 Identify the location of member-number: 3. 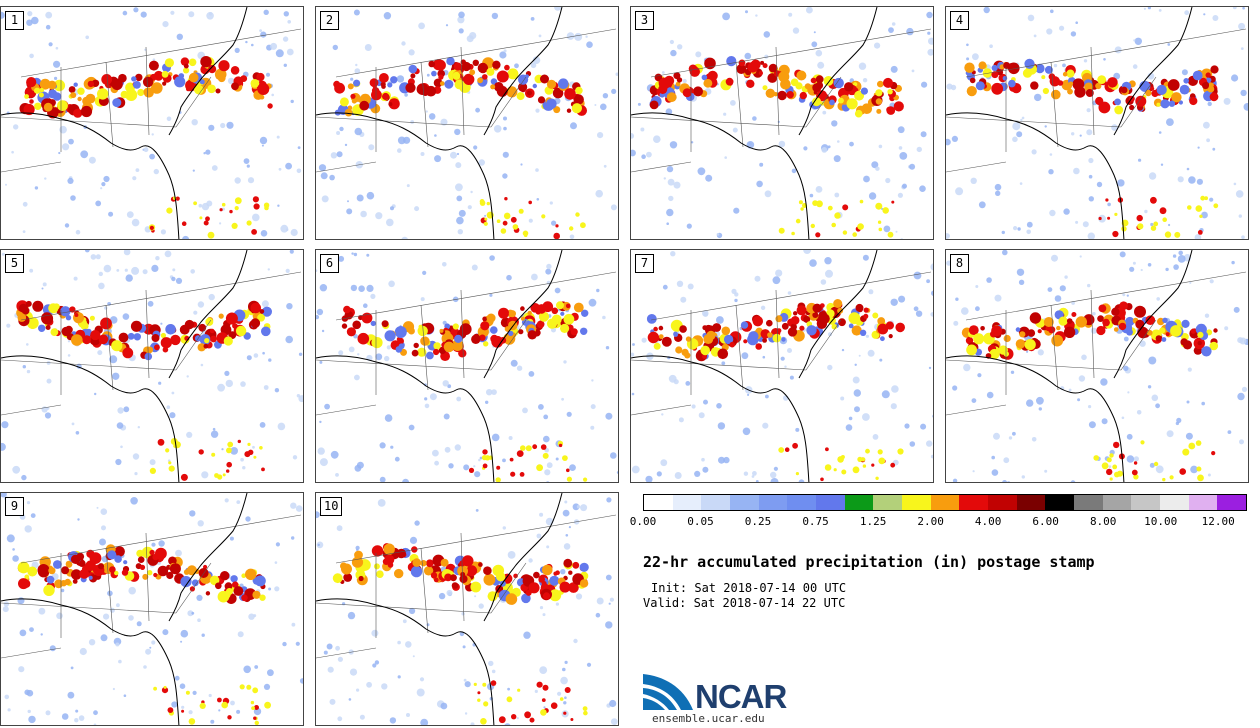
(644, 20).